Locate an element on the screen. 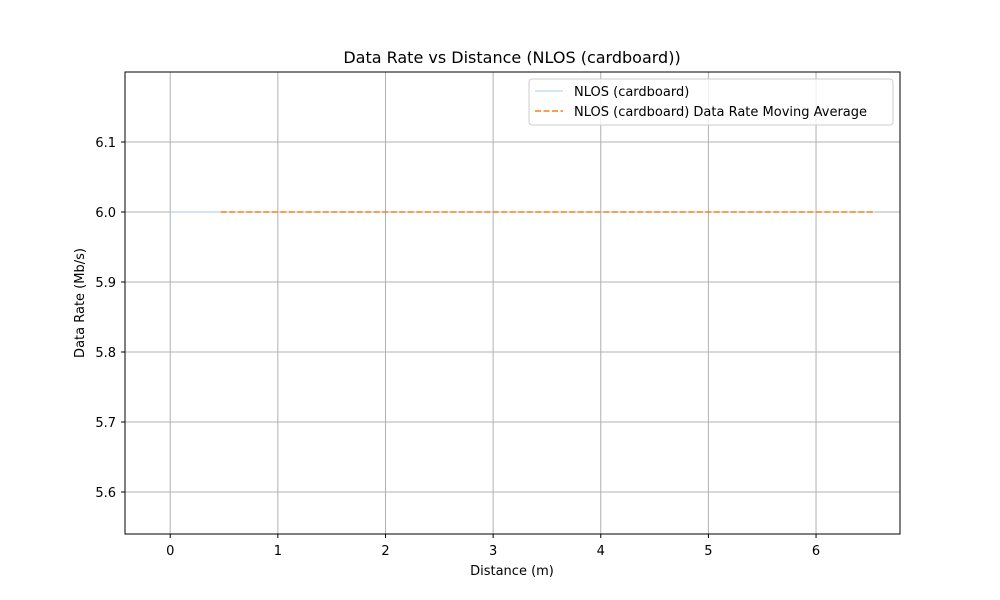  x-tick-label: 1 is located at coordinates (278, 551).